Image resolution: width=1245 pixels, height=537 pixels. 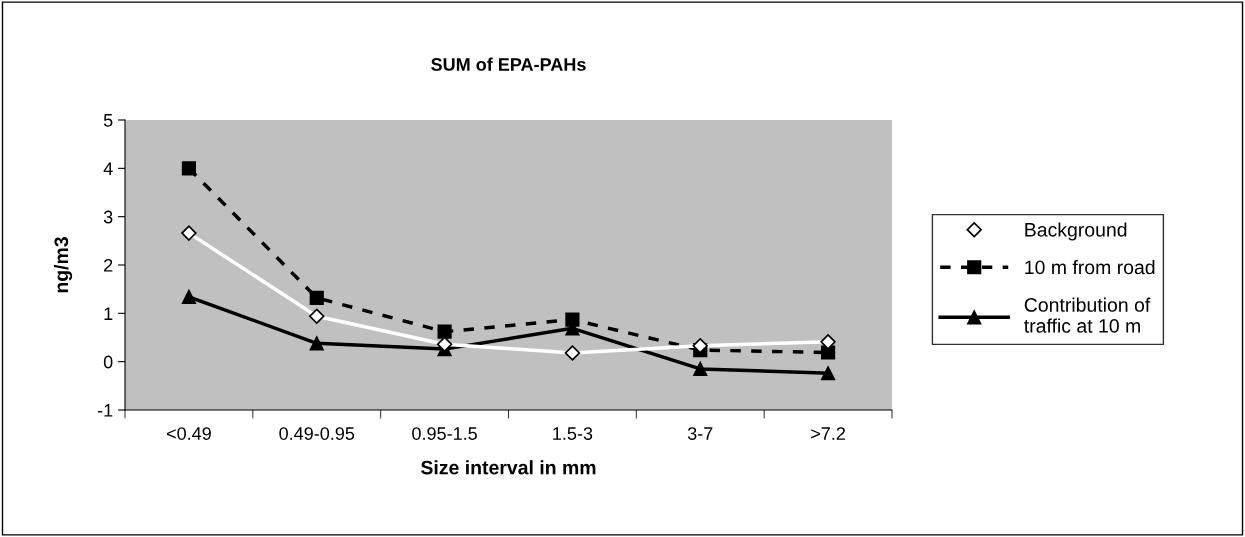 I want to click on x-tick-label: 1.5-3, so click(x=573, y=433).